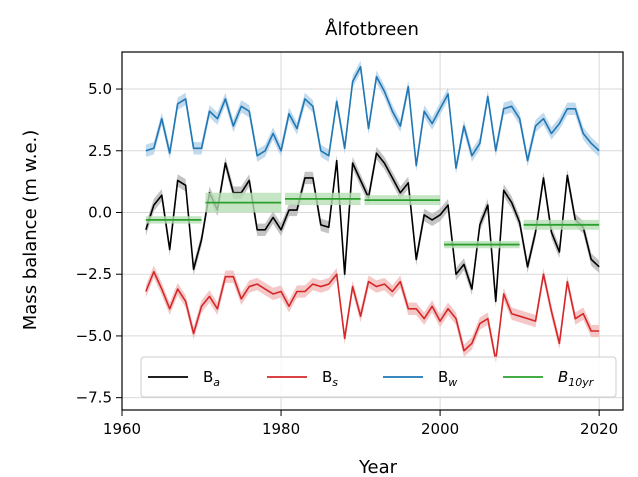 Image resolution: width=638 pixels, height=477 pixels. What do you see at coordinates (378, 467) in the screenshot?
I see `x-axis-label: Year` at bounding box center [378, 467].